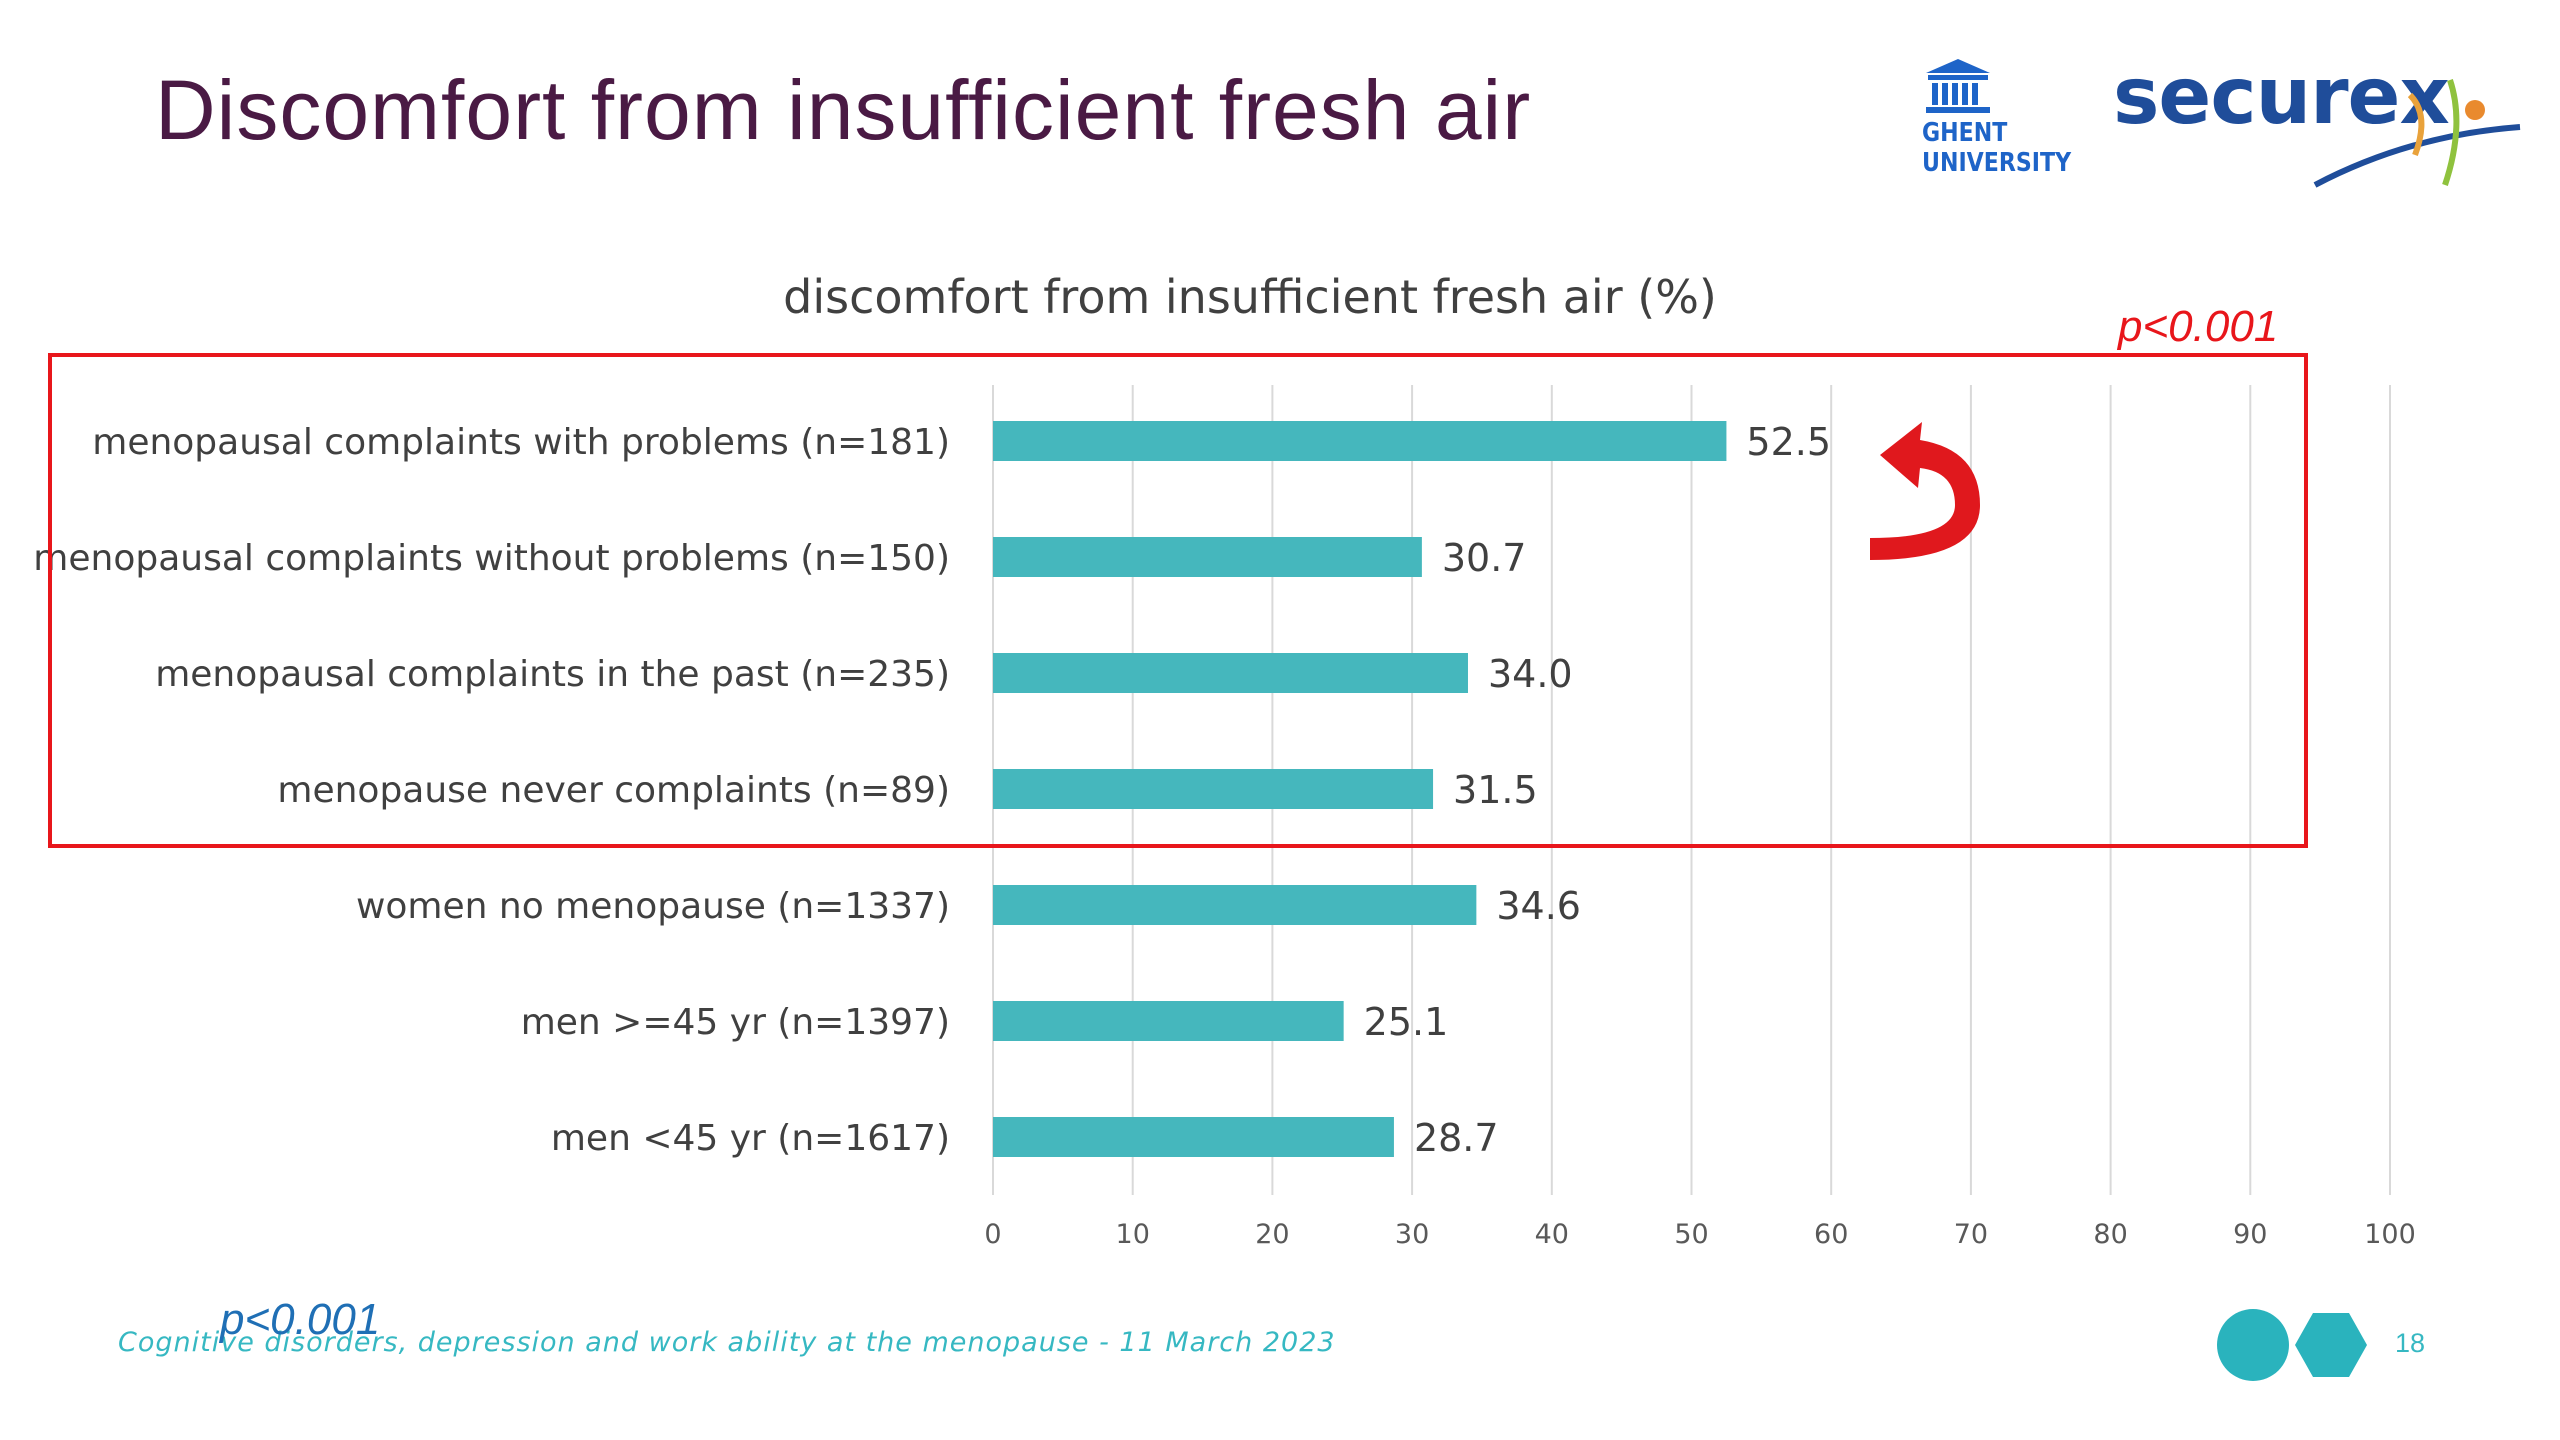 The width and height of the screenshot is (2560, 1440). Describe the element at coordinates (1788, 442) in the screenshot. I see `value-label: 52.5` at that location.